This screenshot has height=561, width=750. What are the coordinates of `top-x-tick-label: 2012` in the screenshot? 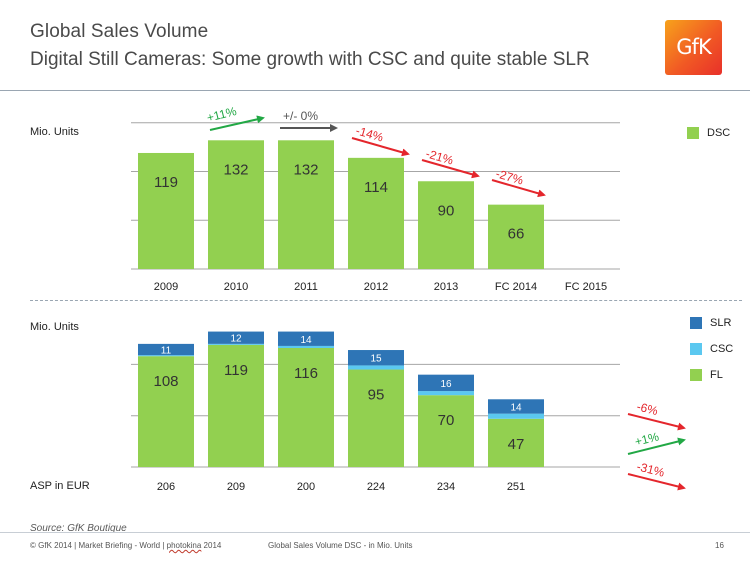 It's located at (376, 287).